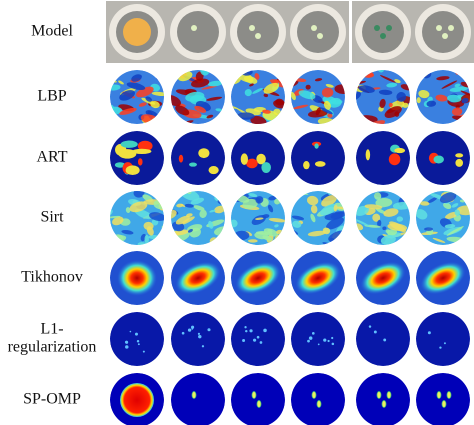  Describe the element at coordinates (52, 347) in the screenshot. I see `row-label: regularization` at that location.